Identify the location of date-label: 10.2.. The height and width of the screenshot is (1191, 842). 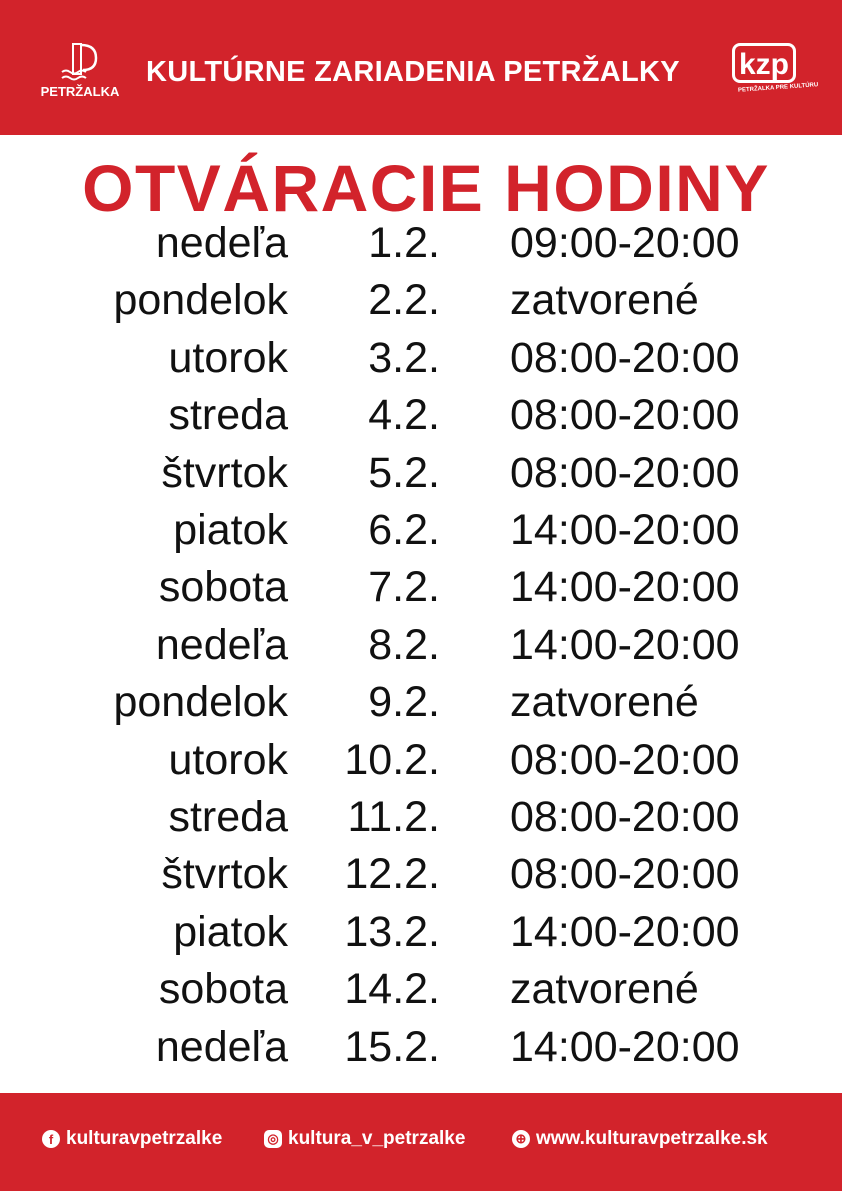
(392, 759).